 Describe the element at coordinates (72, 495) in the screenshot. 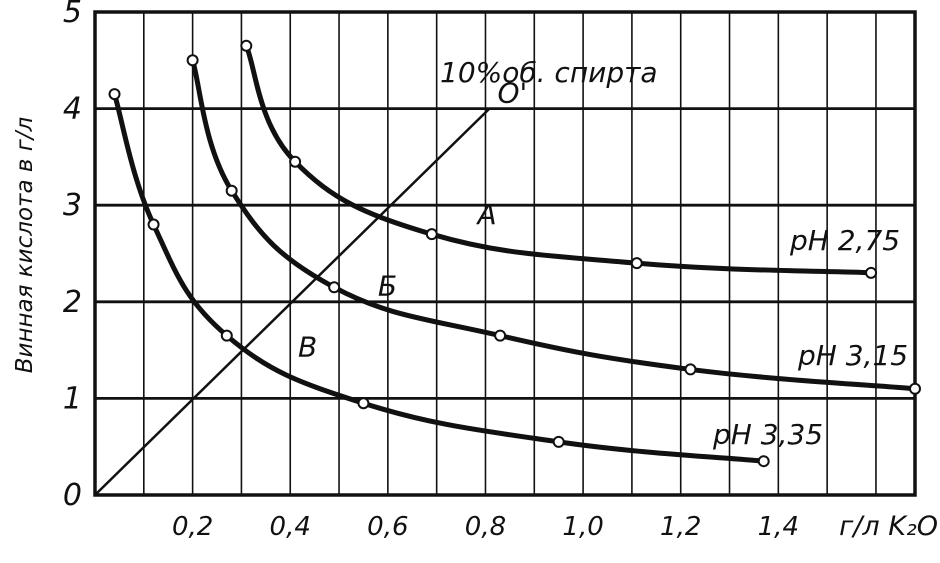

I see `y-tick-label: 0` at that location.